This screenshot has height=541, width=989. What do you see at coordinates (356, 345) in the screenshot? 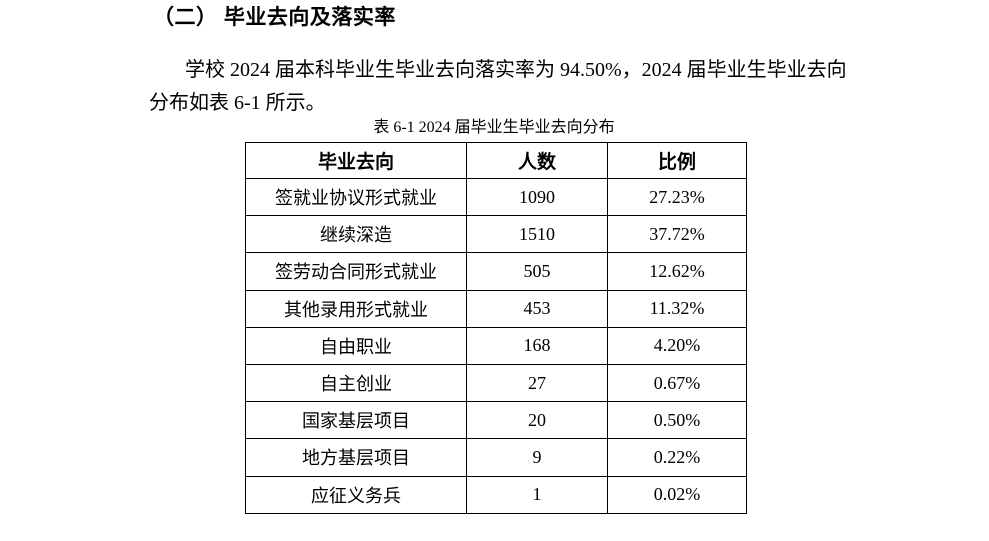
I see `destination-cell: 自由职业` at bounding box center [356, 345].